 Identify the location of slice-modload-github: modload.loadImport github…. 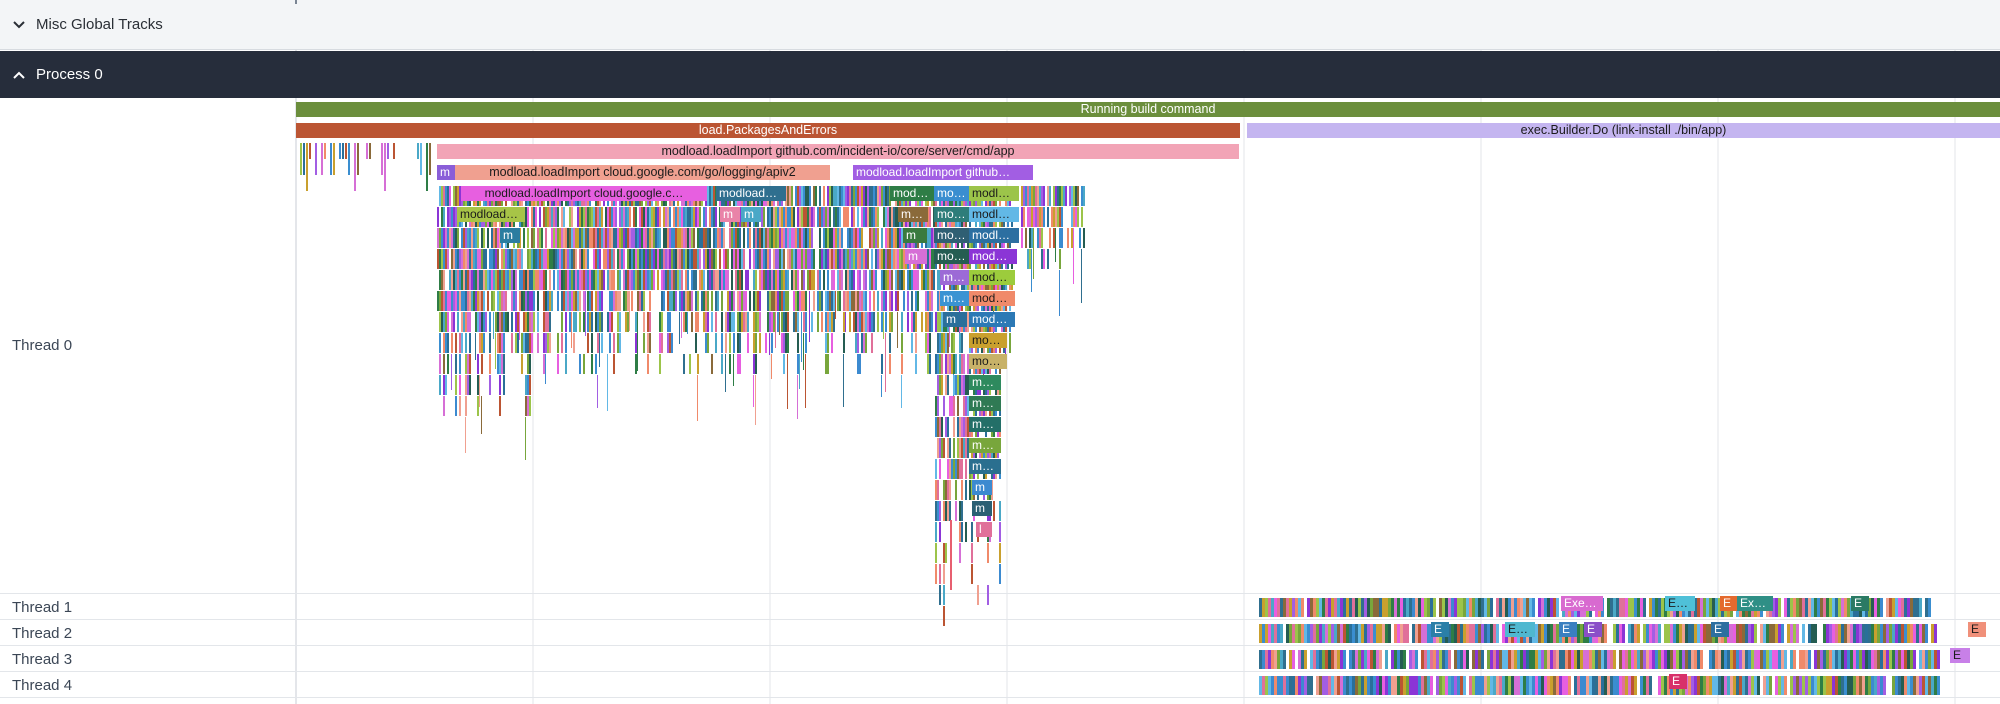
(943, 172).